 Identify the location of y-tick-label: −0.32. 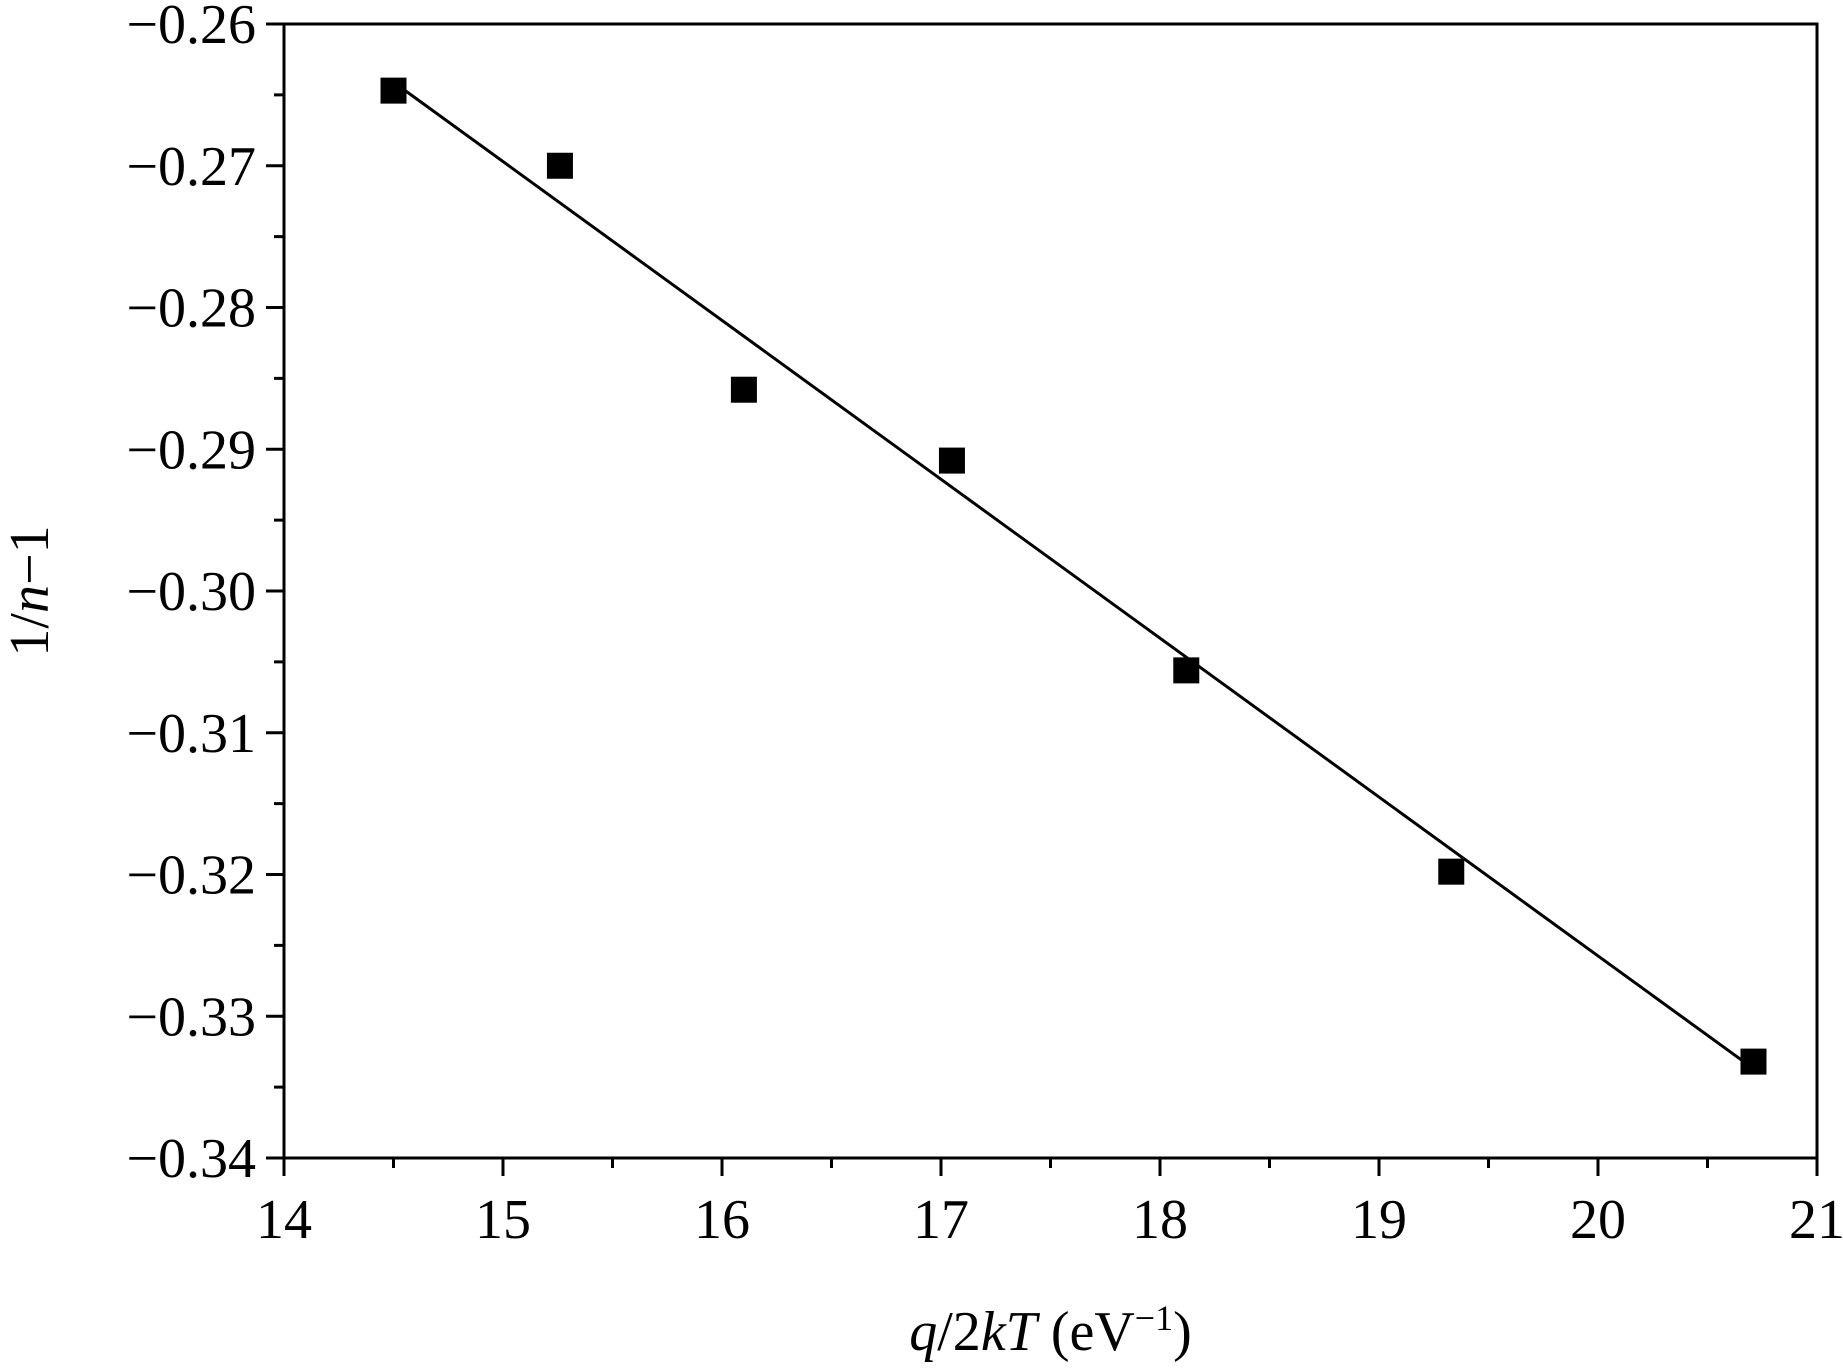
(191, 876).